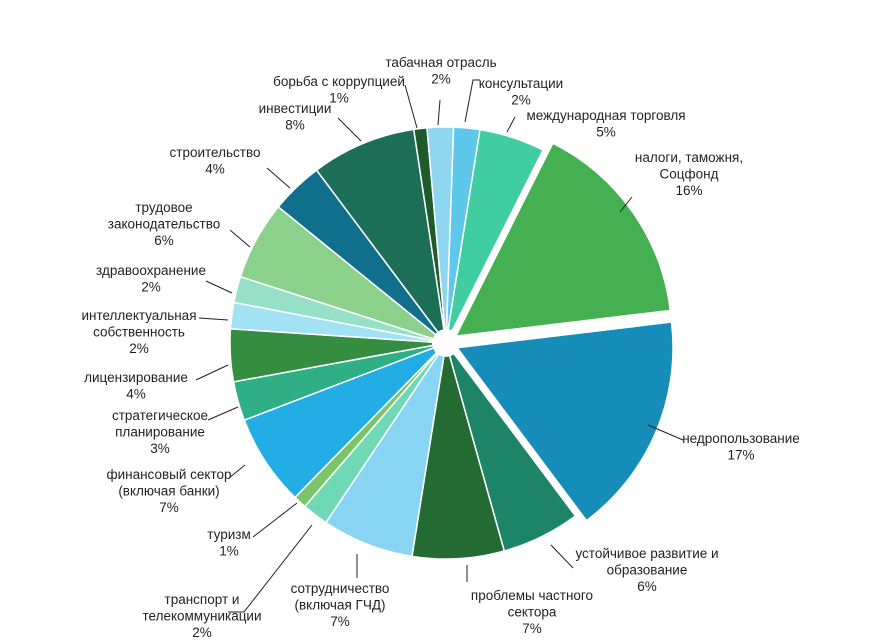 This screenshot has height=642, width=880. What do you see at coordinates (240, 238) in the screenshot?
I see `leader-trud` at bounding box center [240, 238].